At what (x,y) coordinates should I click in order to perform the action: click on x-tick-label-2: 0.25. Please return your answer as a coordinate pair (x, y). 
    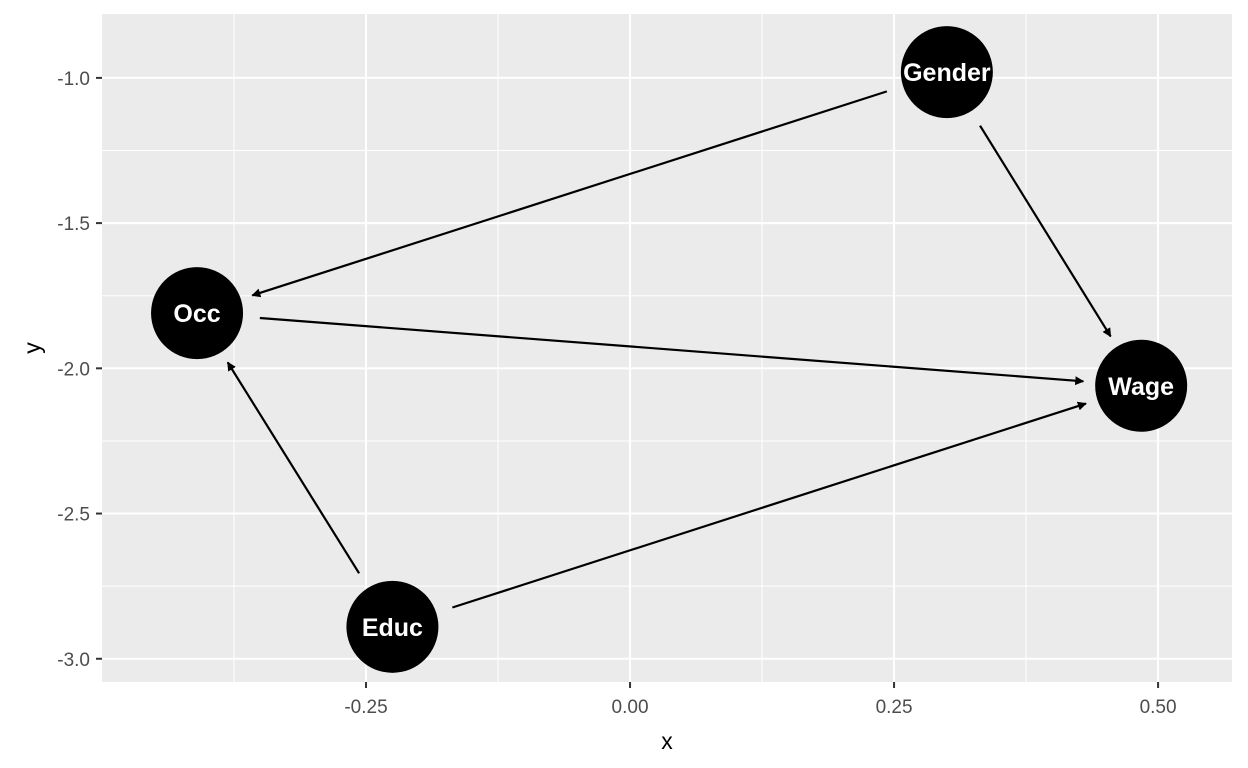
    Looking at the image, I should click on (894, 707).